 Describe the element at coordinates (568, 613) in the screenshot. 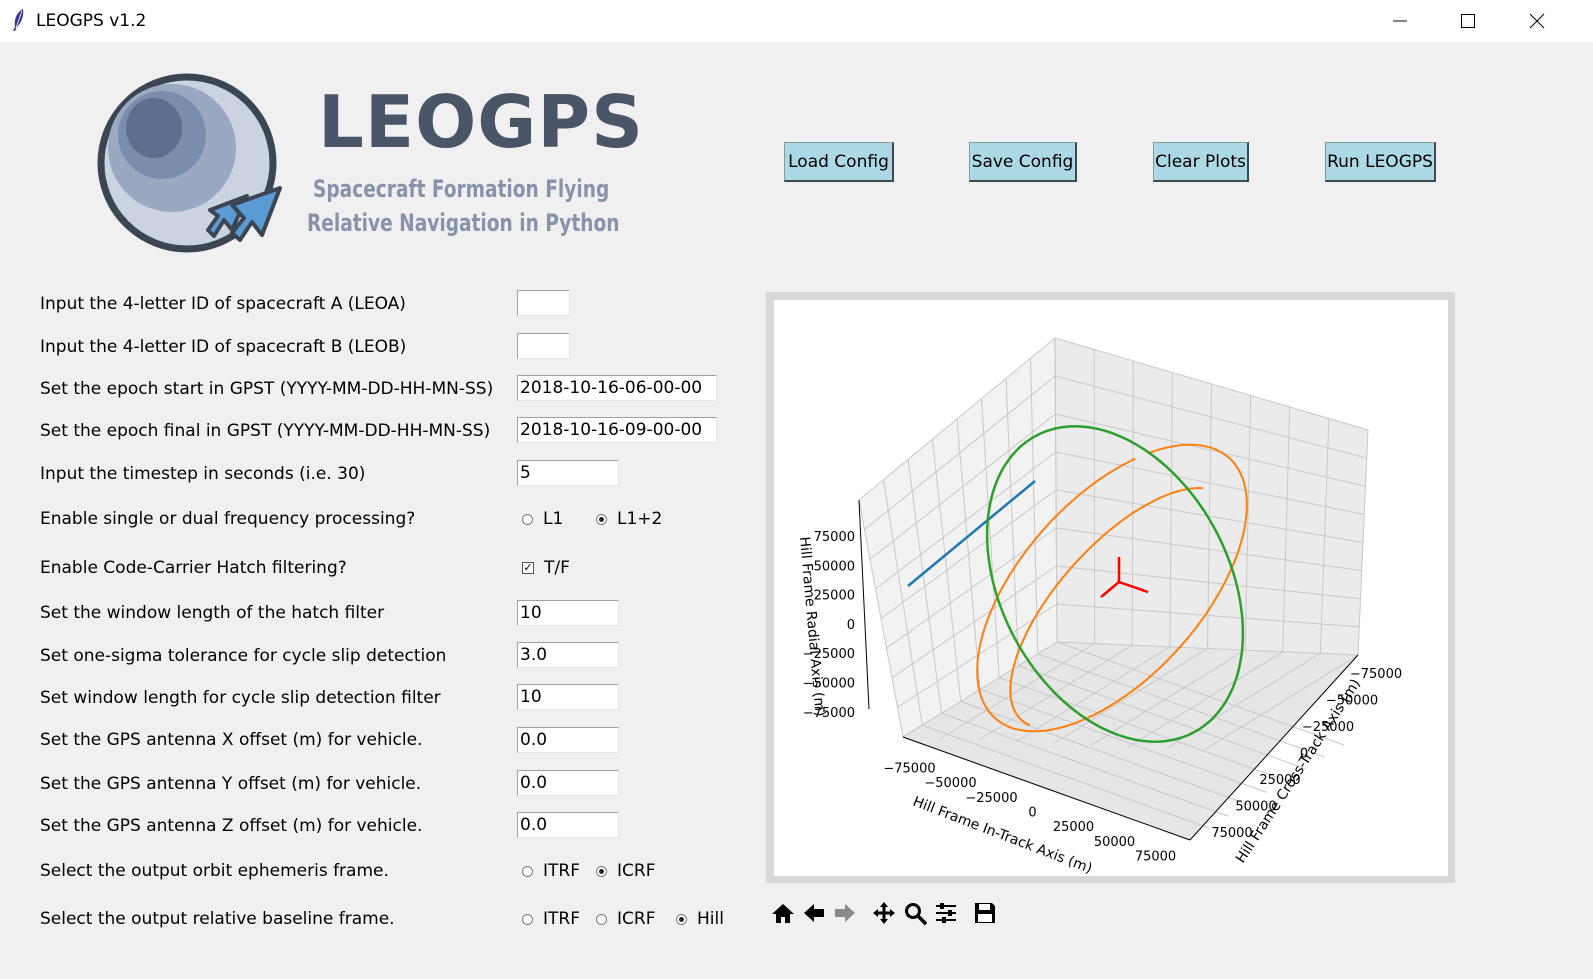

I see `hatch-window-input: 10` at that location.